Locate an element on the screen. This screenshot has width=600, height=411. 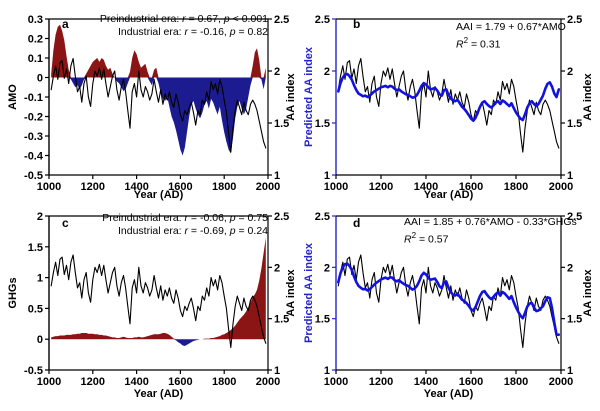
superscript: 2 is located at coordinates (414, 235).